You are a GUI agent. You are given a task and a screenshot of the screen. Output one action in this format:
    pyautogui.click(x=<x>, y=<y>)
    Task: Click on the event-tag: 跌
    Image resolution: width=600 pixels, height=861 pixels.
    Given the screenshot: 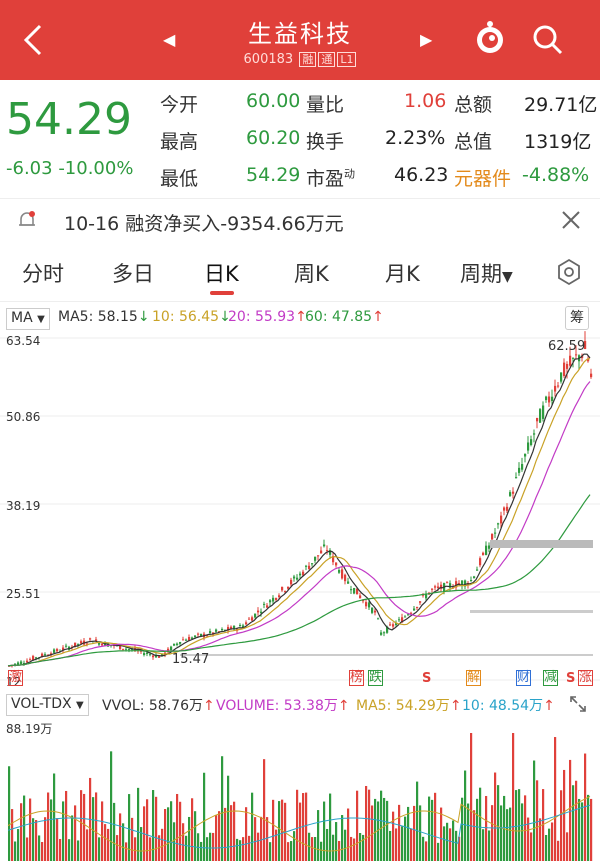 What is the action you would take?
    pyautogui.click(x=376, y=678)
    